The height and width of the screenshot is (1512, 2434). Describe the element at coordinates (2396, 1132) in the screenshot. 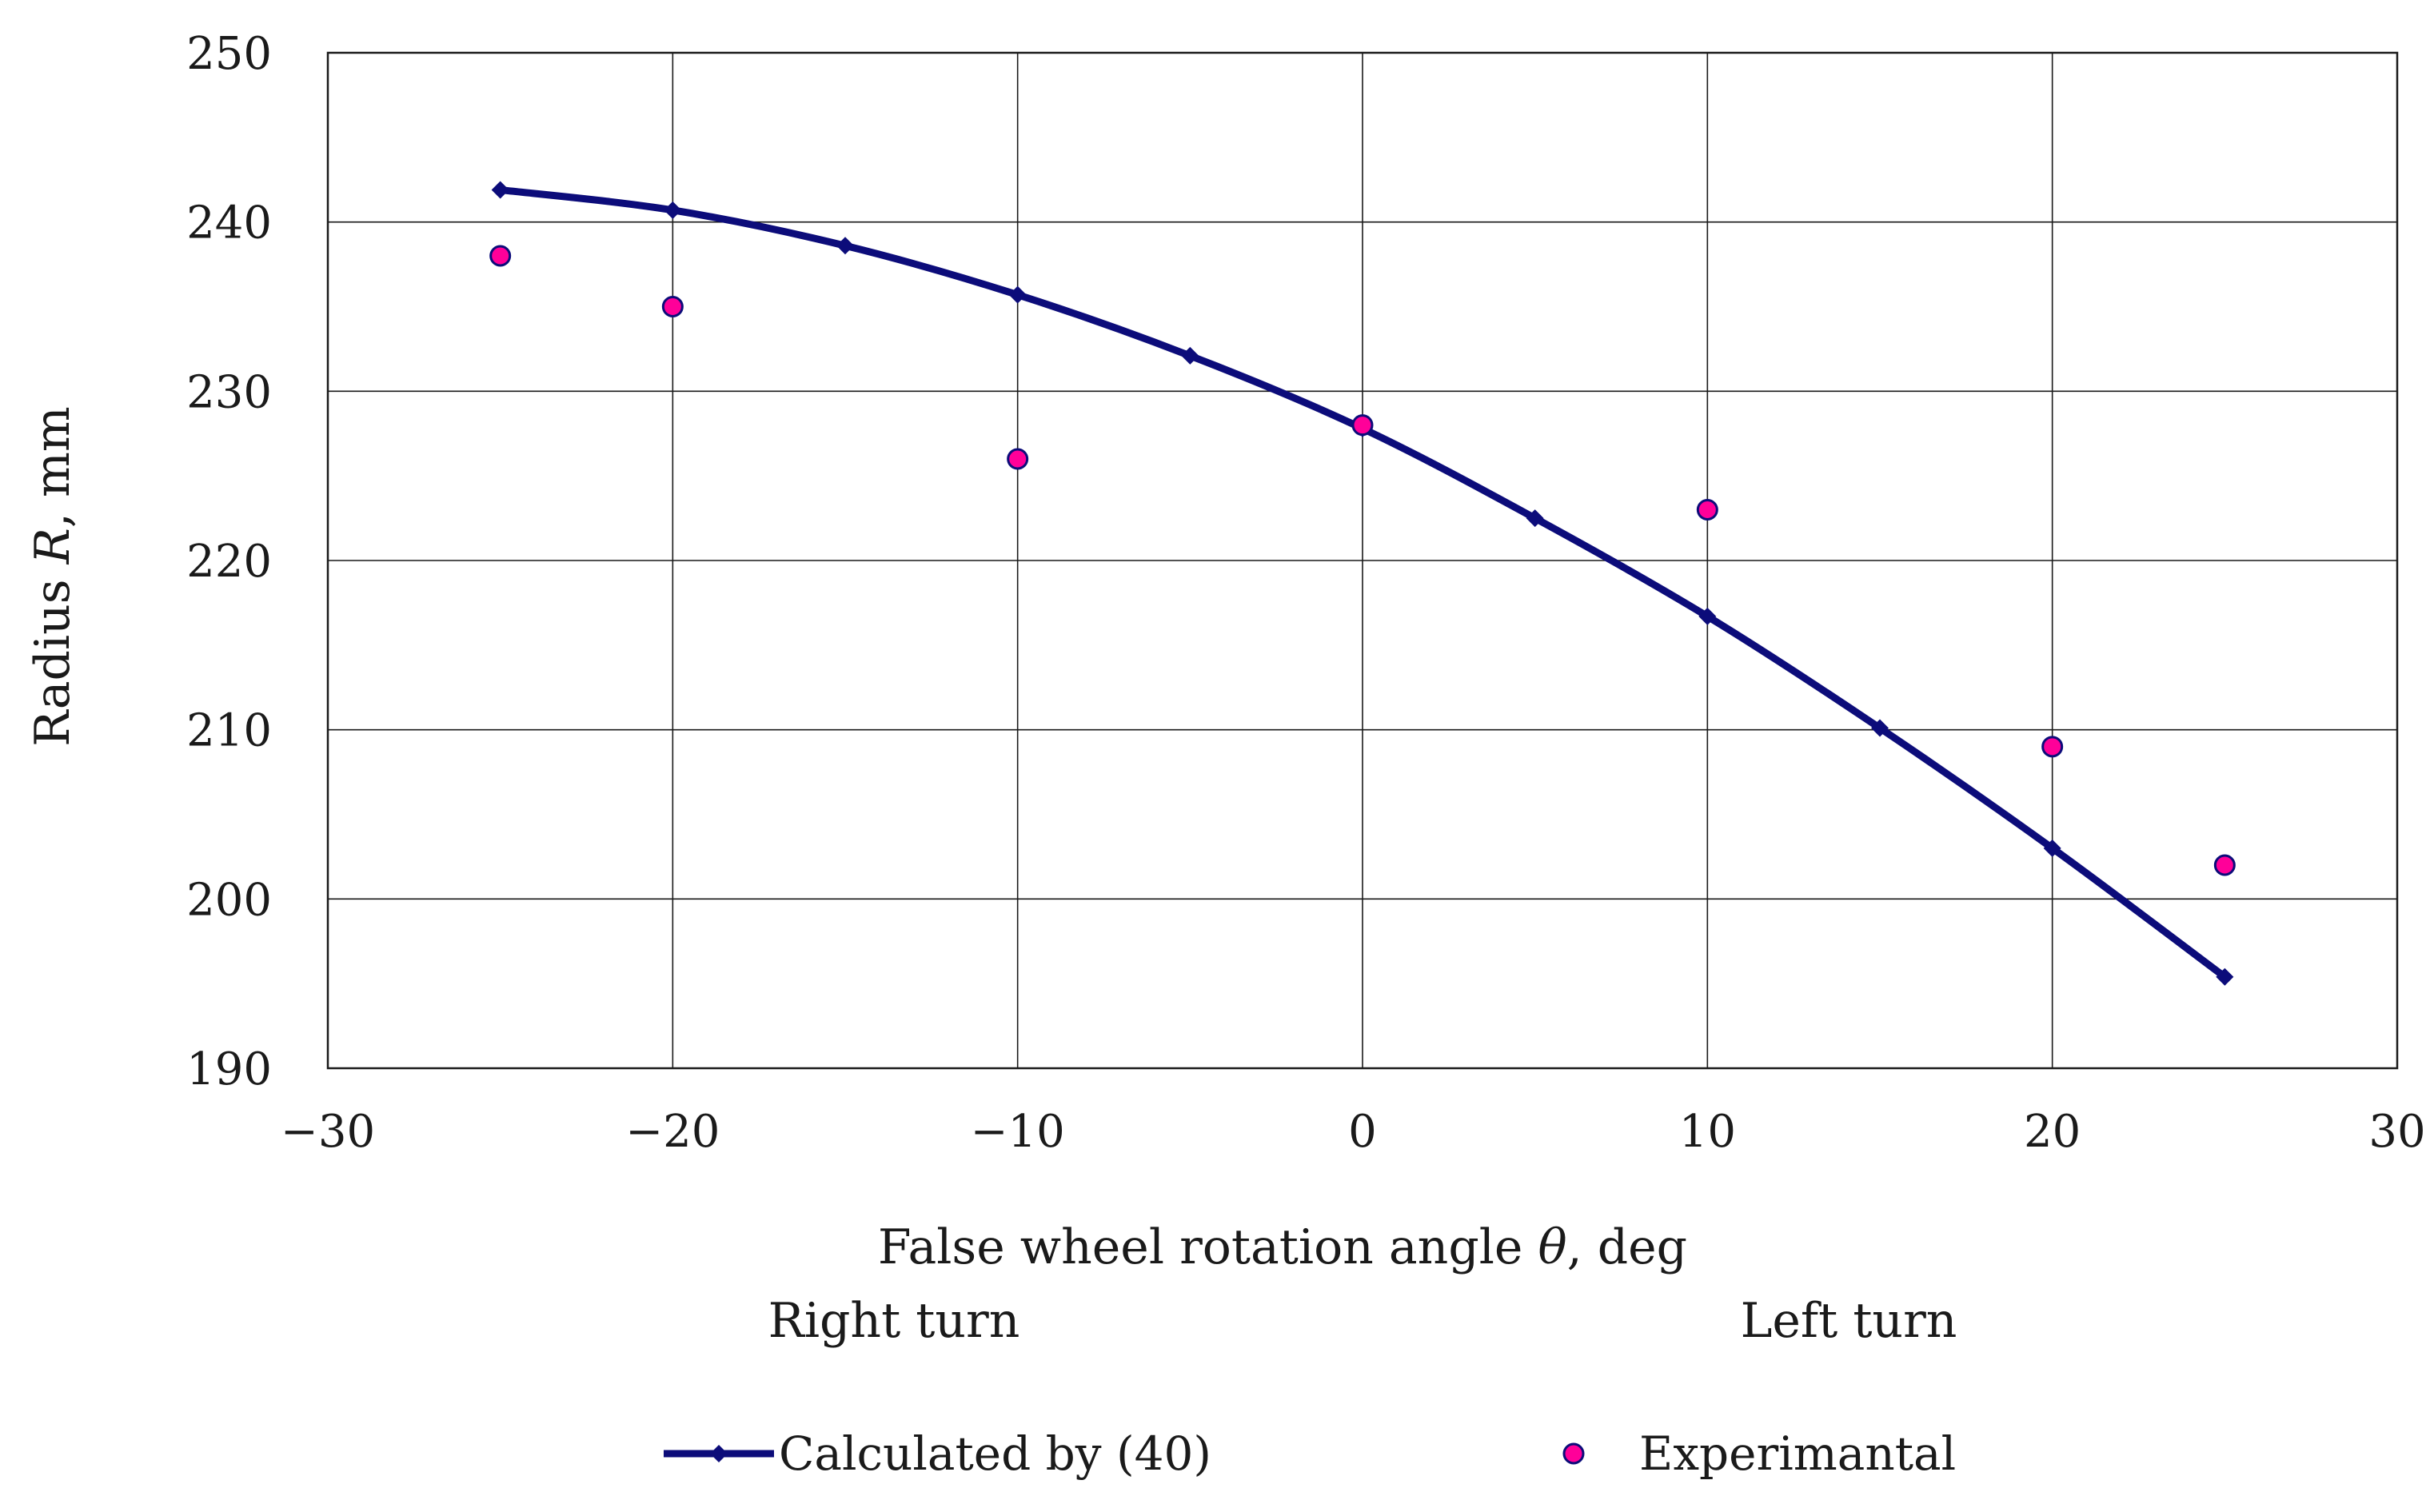

I see `x-tick-label: 30` at that location.